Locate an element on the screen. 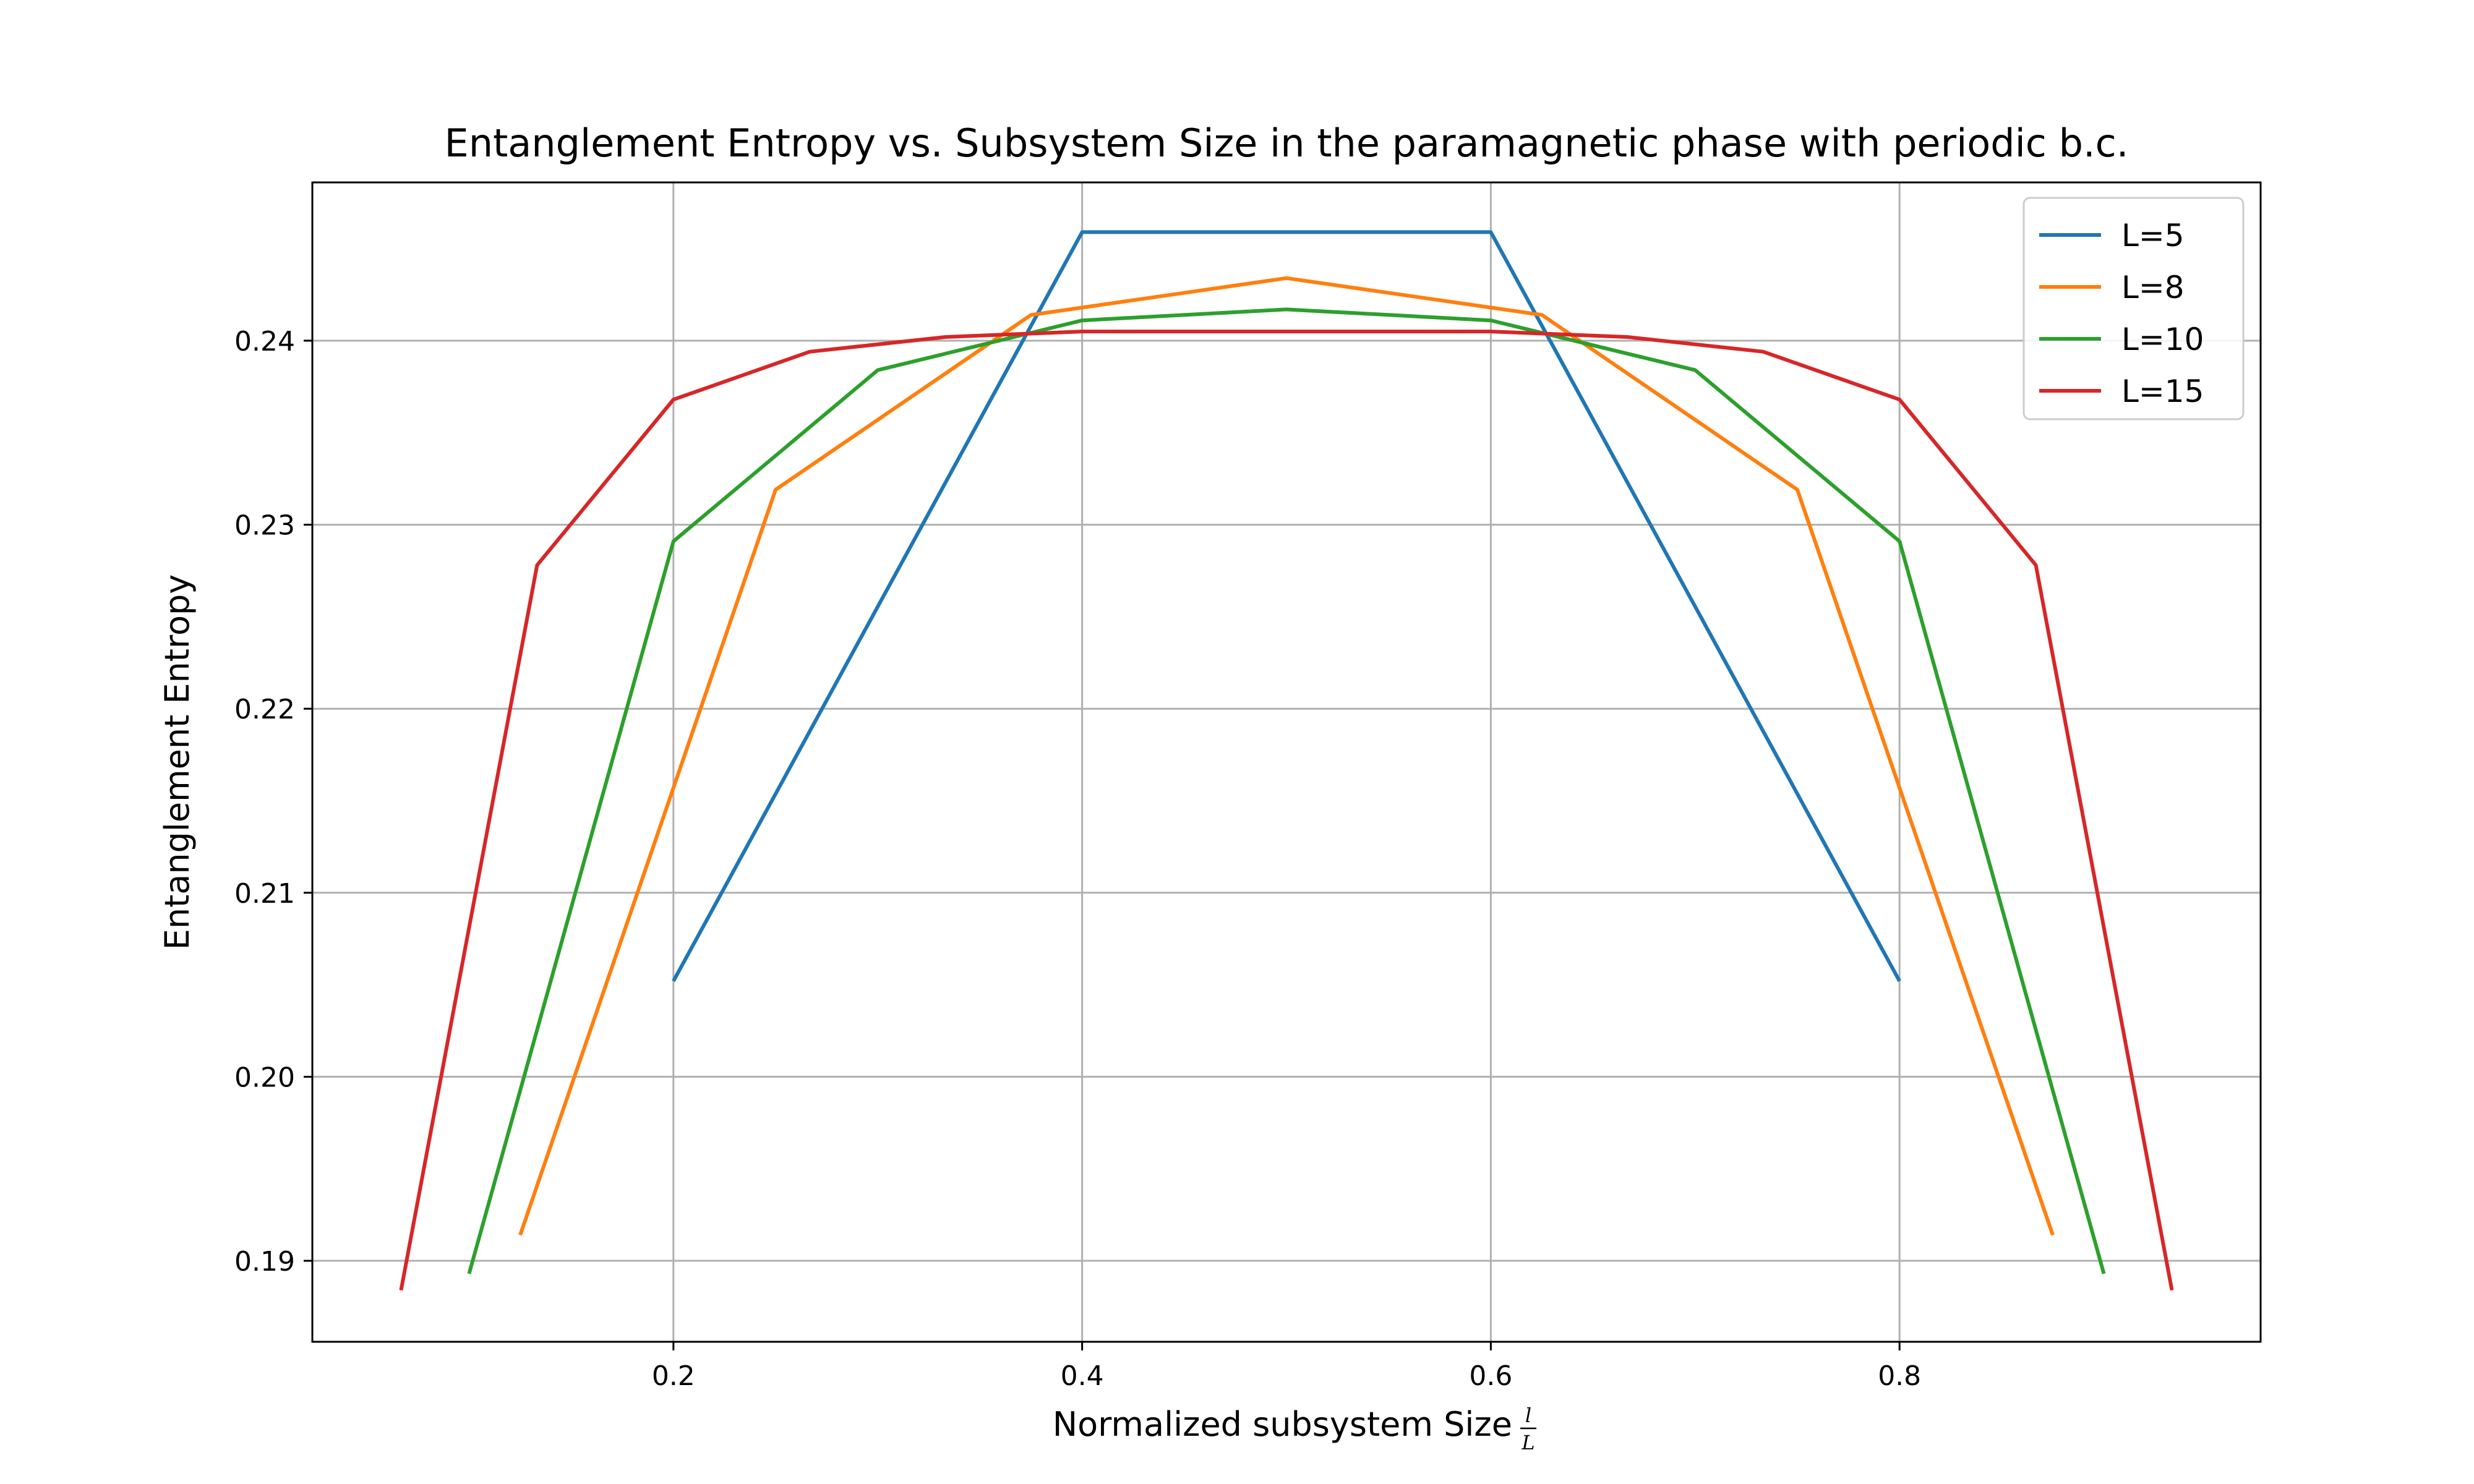 This screenshot has width=2474, height=1484. y-tick-label: 0.22 is located at coordinates (264, 709).